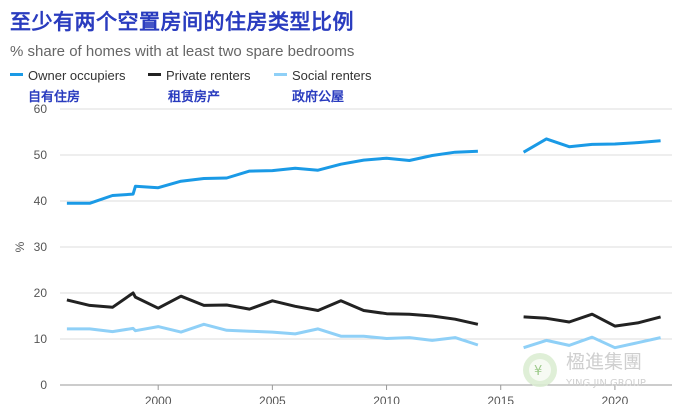 The width and height of the screenshot is (676, 404). What do you see at coordinates (194, 97) in the screenshot?
I see `legend-label-private-cn: 租赁房产` at bounding box center [194, 97].